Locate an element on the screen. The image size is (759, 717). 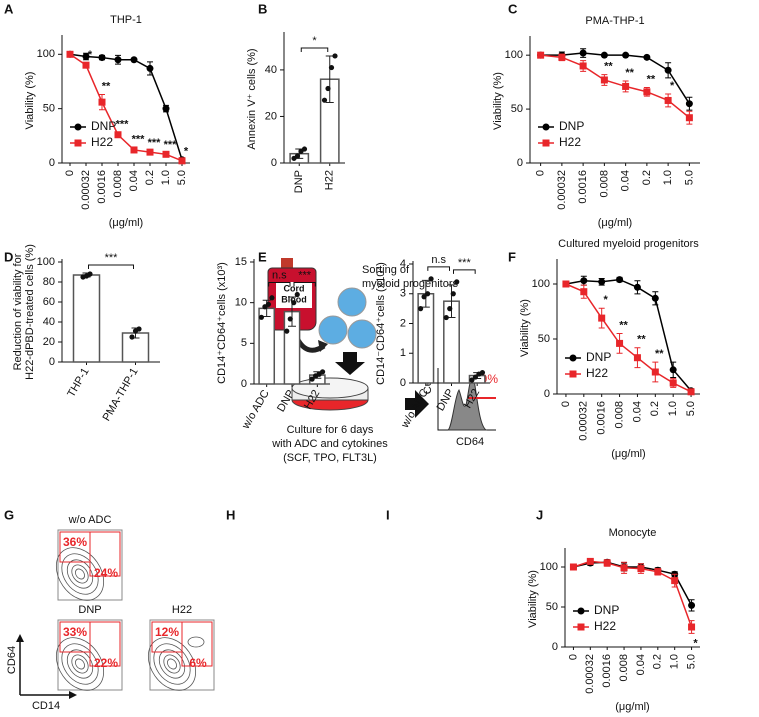
y-tick-label: 40 is located at coordinates (49, 322).